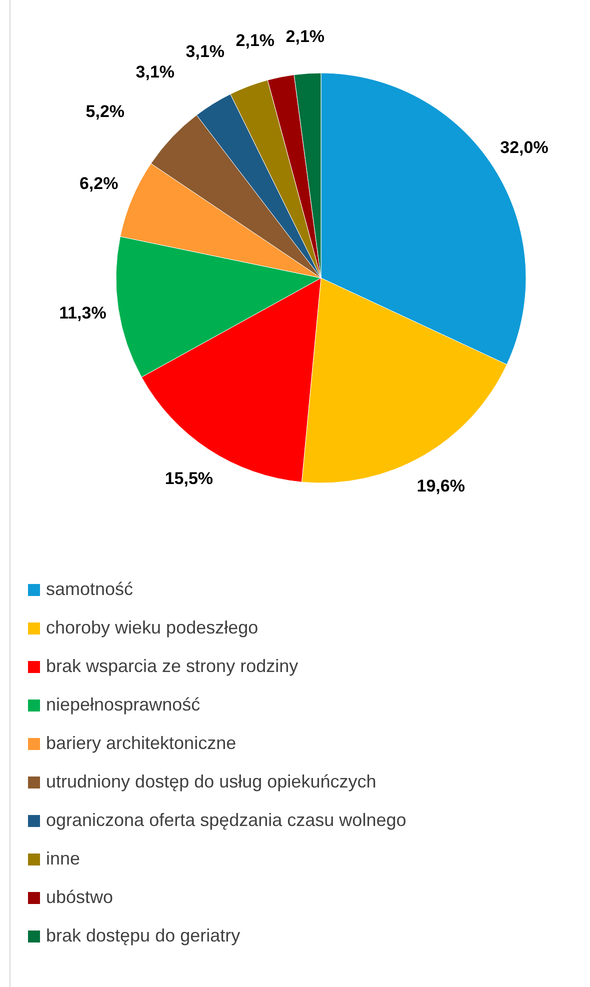 This screenshot has height=987, width=590. Describe the element at coordinates (189, 478) in the screenshot. I see `data-label: 15,5%` at that location.